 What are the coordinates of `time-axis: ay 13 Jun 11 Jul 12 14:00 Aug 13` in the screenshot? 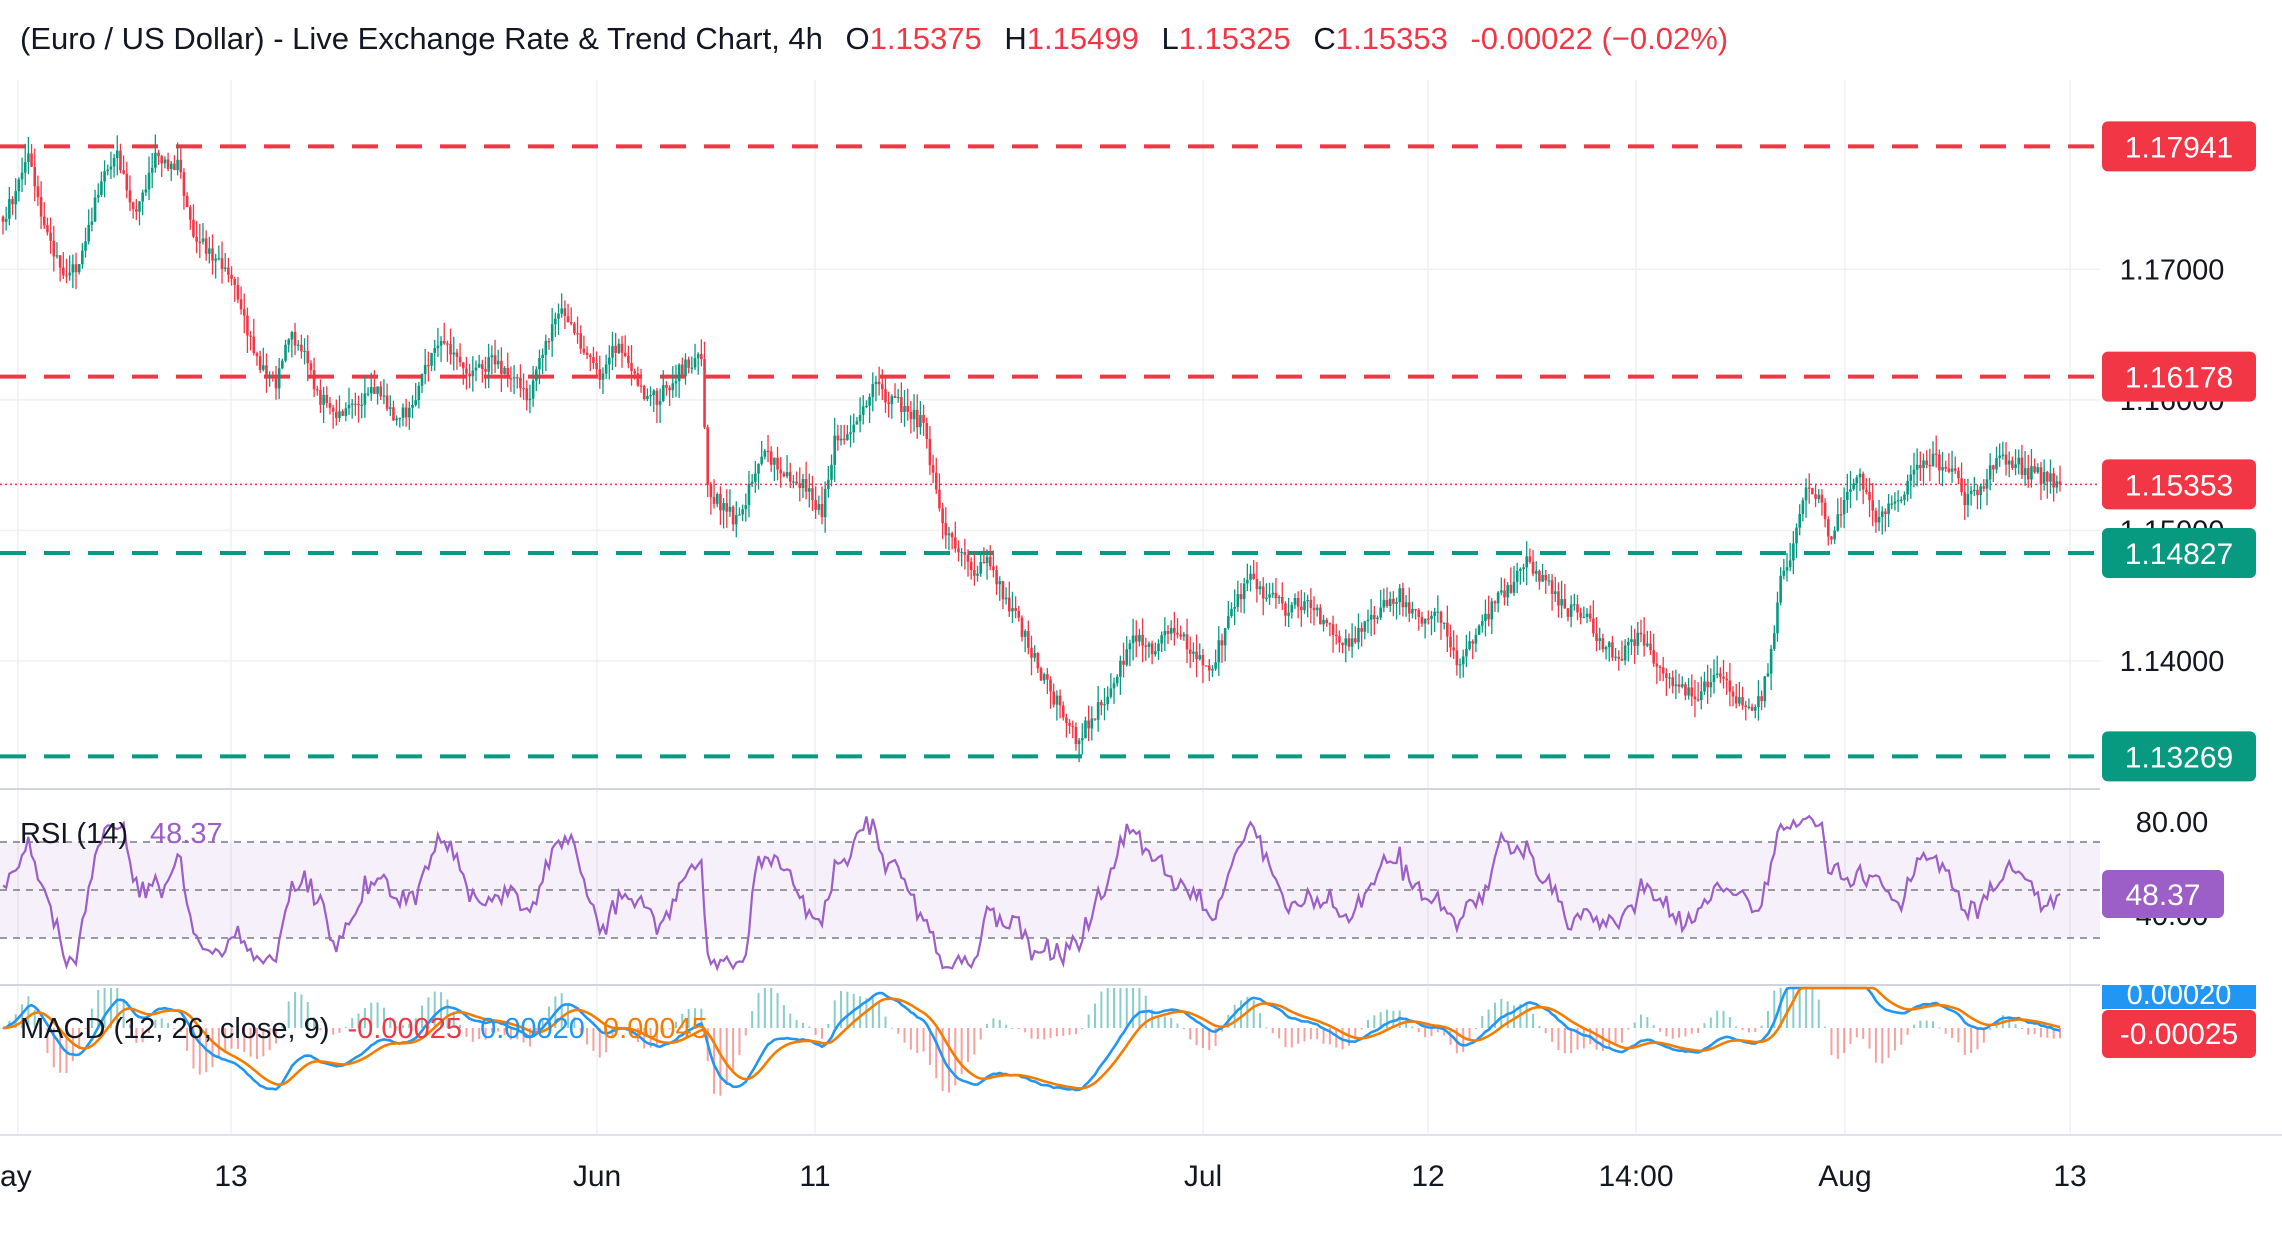 It's located at (1043, 1176).